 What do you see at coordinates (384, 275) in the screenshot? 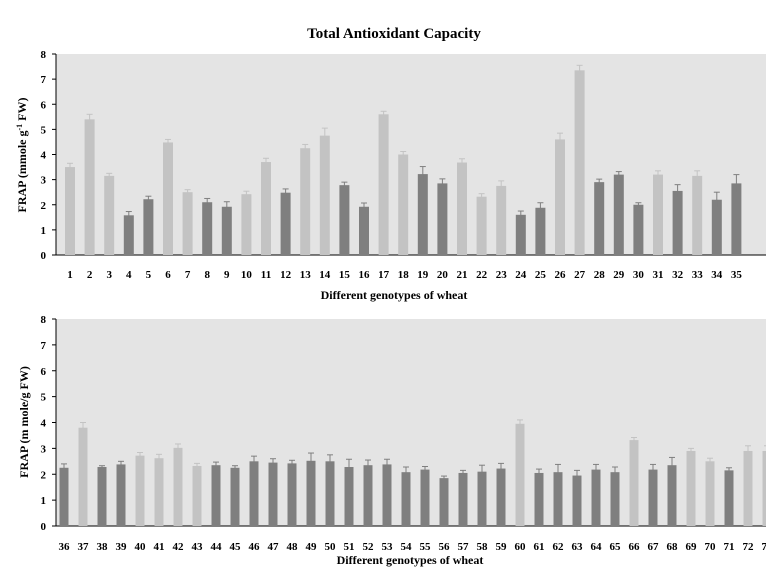
I see `x-tick-label: 17` at bounding box center [384, 275].